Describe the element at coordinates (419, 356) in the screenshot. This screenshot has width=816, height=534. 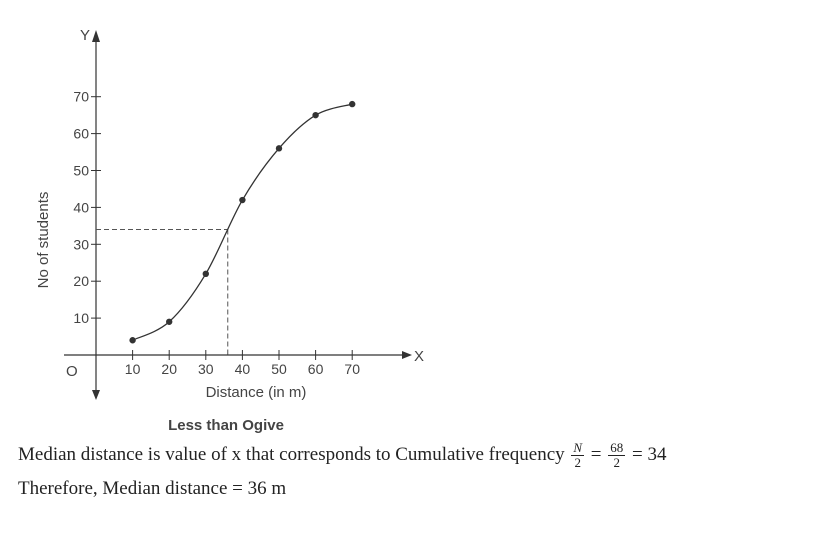
I see `x-axis-letter: X` at that location.